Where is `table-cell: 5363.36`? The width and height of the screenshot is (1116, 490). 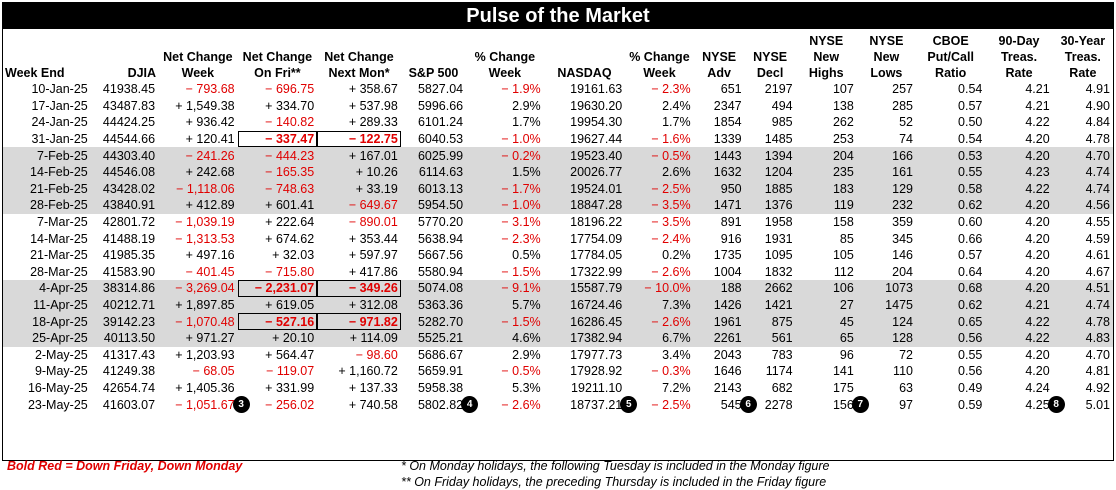 table-cell: 5363.36 is located at coordinates (433, 305).